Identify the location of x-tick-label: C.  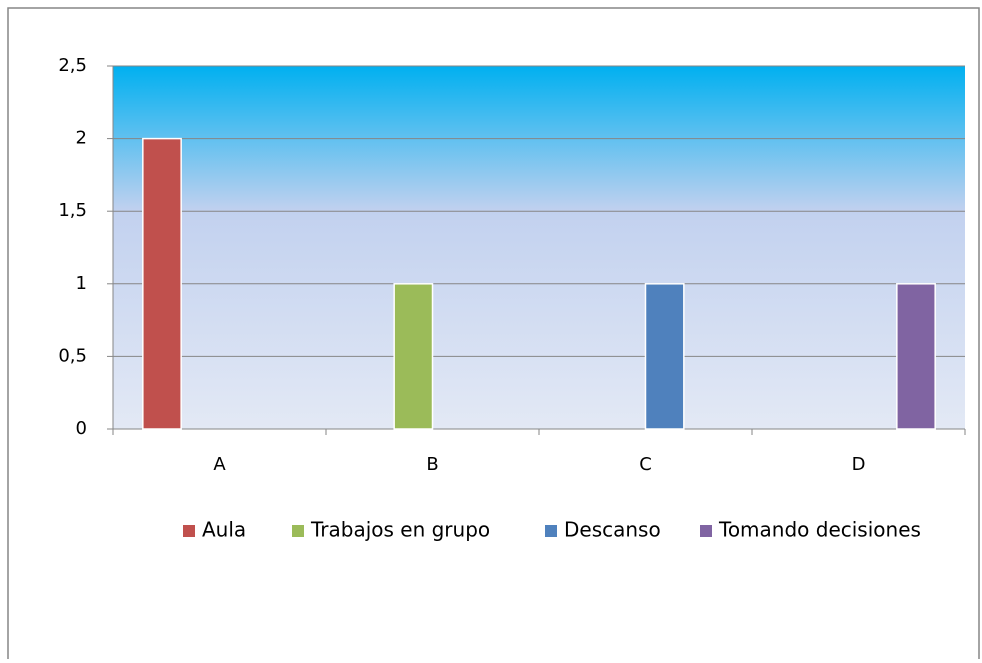
(645, 464).